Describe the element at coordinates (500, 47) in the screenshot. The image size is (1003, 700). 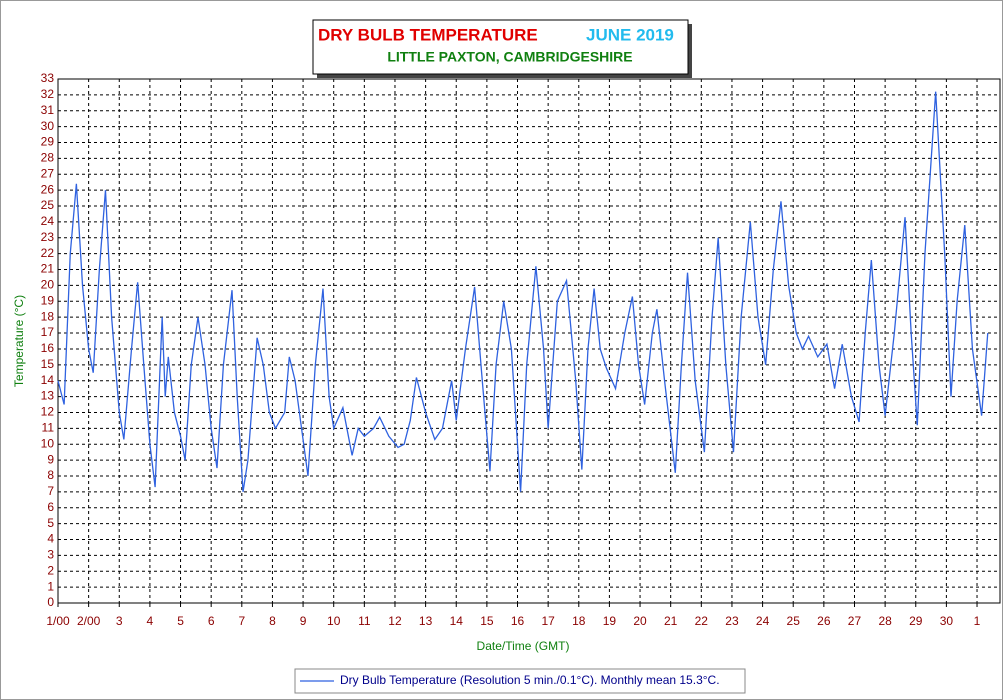
I see `title-box` at that location.